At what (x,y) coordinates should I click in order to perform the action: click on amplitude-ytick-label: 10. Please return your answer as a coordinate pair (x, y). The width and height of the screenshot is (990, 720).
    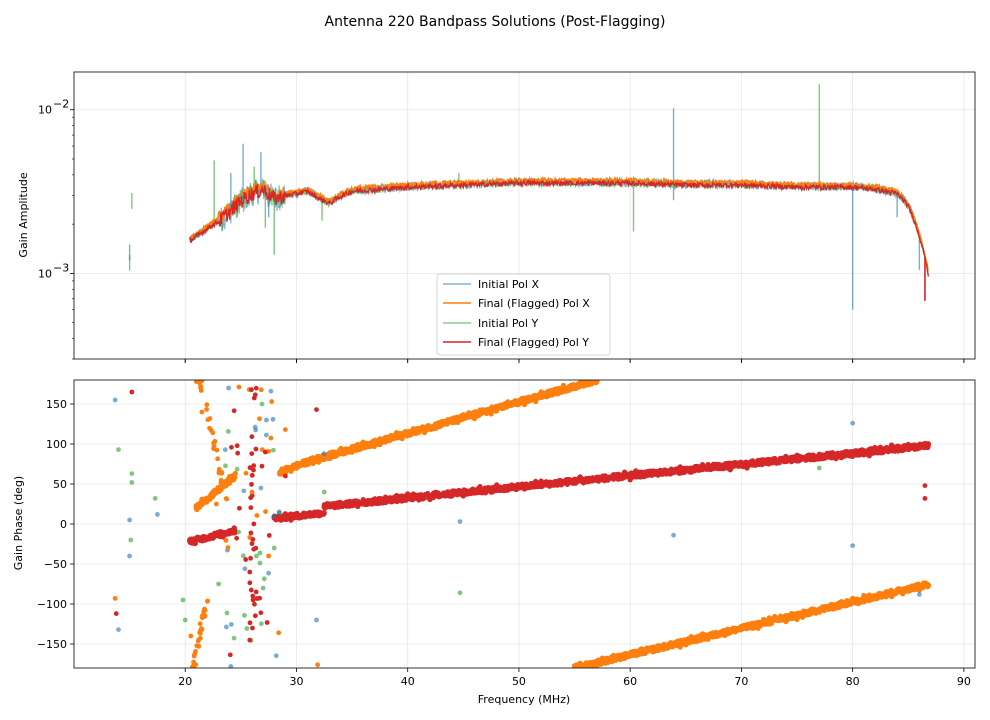
    Looking at the image, I should click on (45, 110).